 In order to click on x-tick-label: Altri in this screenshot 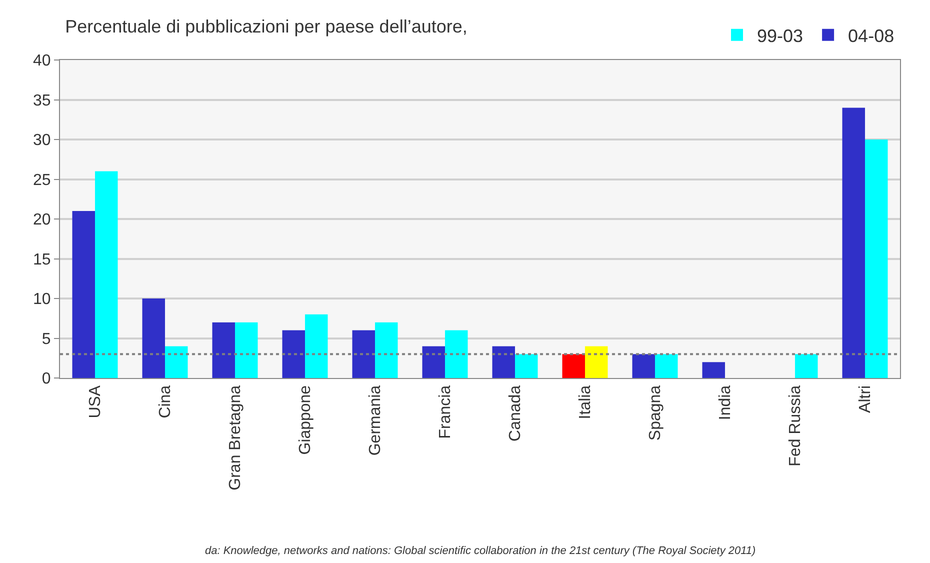, I will do `click(865, 399)`.